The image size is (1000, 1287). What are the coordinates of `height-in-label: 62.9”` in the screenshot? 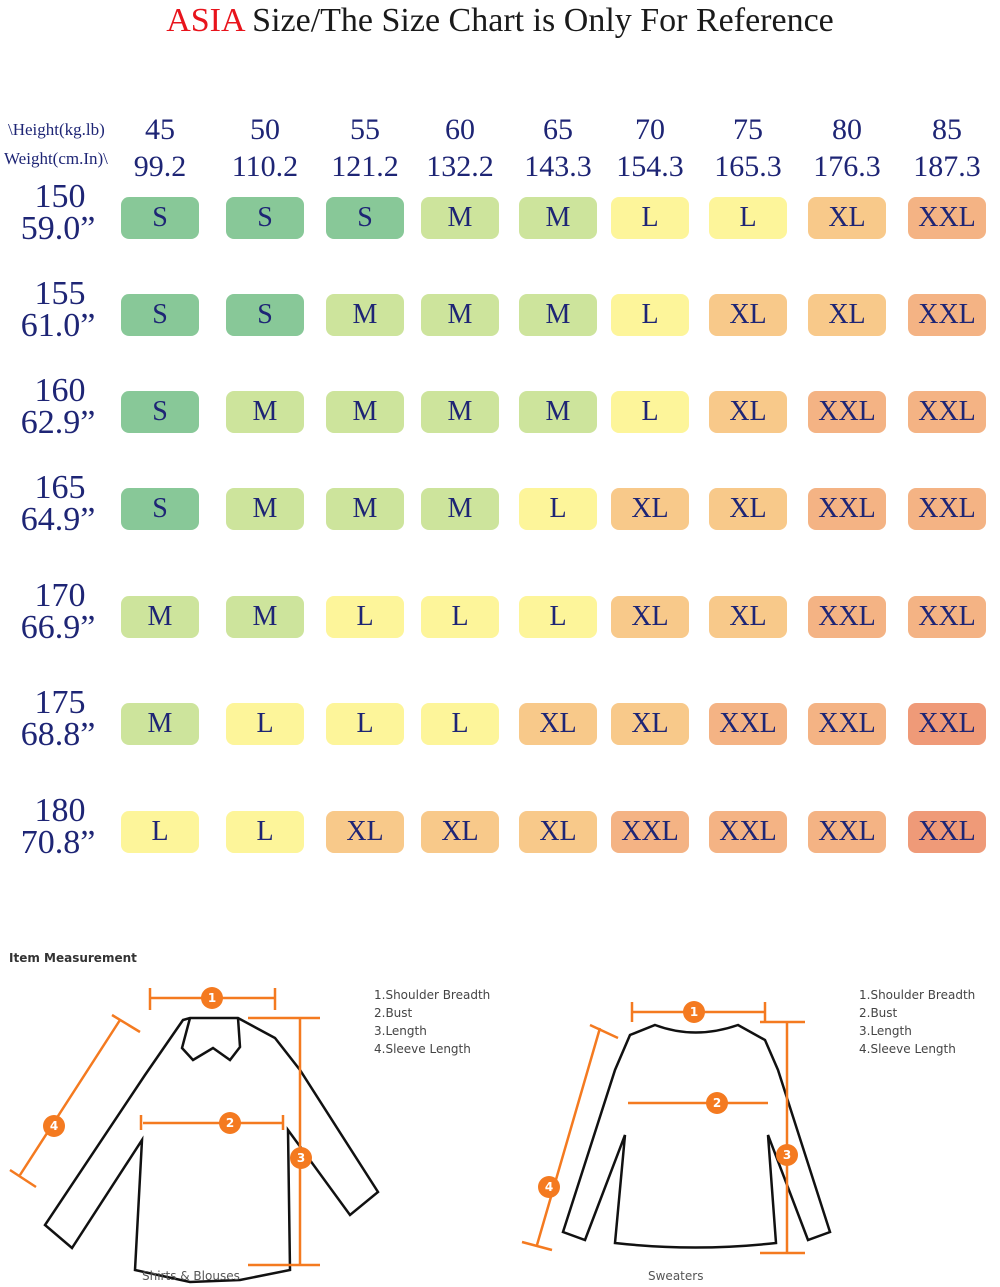 It's located at (58, 422).